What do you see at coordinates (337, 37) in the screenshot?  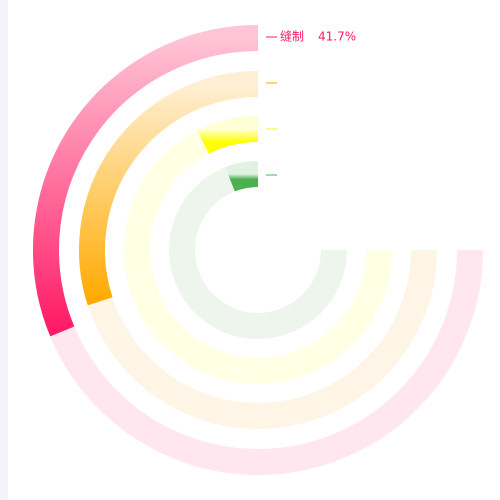 I see `value-label: 41.7%` at bounding box center [337, 37].